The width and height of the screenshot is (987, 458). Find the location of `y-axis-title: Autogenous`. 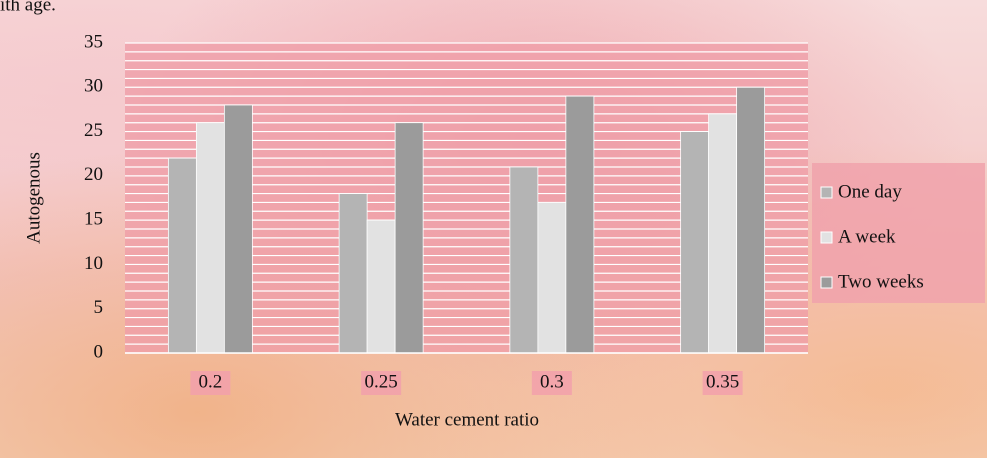

y-axis-title: Autogenous is located at coordinates (33, 198).